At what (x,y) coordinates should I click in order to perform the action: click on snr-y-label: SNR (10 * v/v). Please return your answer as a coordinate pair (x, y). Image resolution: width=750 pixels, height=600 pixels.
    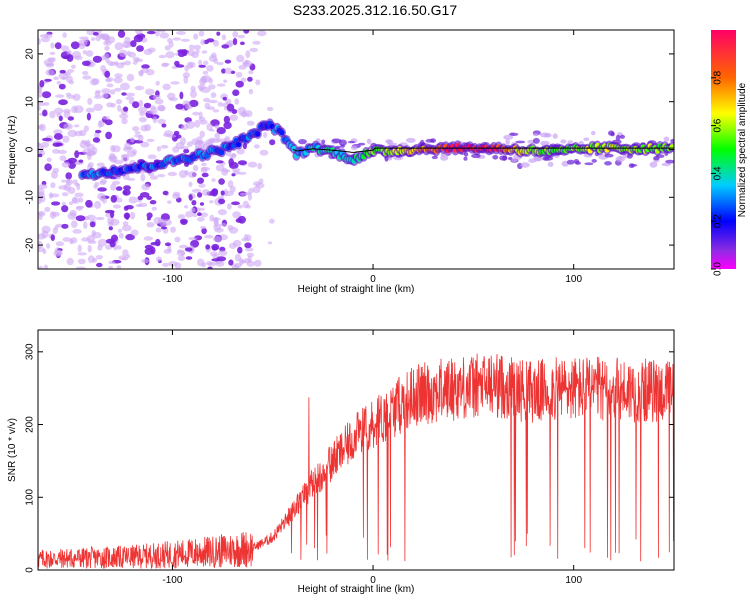
    Looking at the image, I should click on (12, 450).